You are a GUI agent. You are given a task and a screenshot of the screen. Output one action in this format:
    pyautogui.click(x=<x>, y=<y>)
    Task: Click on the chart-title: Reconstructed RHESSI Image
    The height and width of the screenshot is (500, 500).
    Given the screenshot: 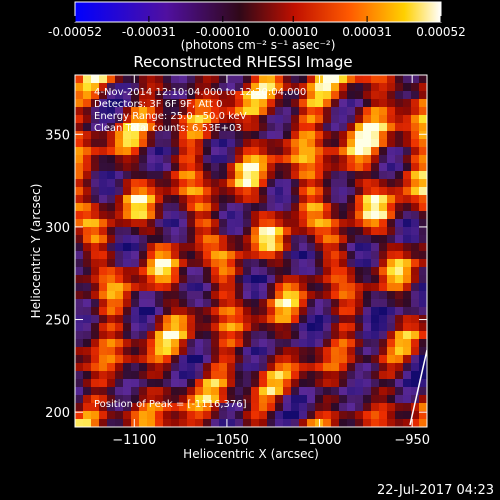 What is the action you would take?
    pyautogui.click(x=242, y=62)
    